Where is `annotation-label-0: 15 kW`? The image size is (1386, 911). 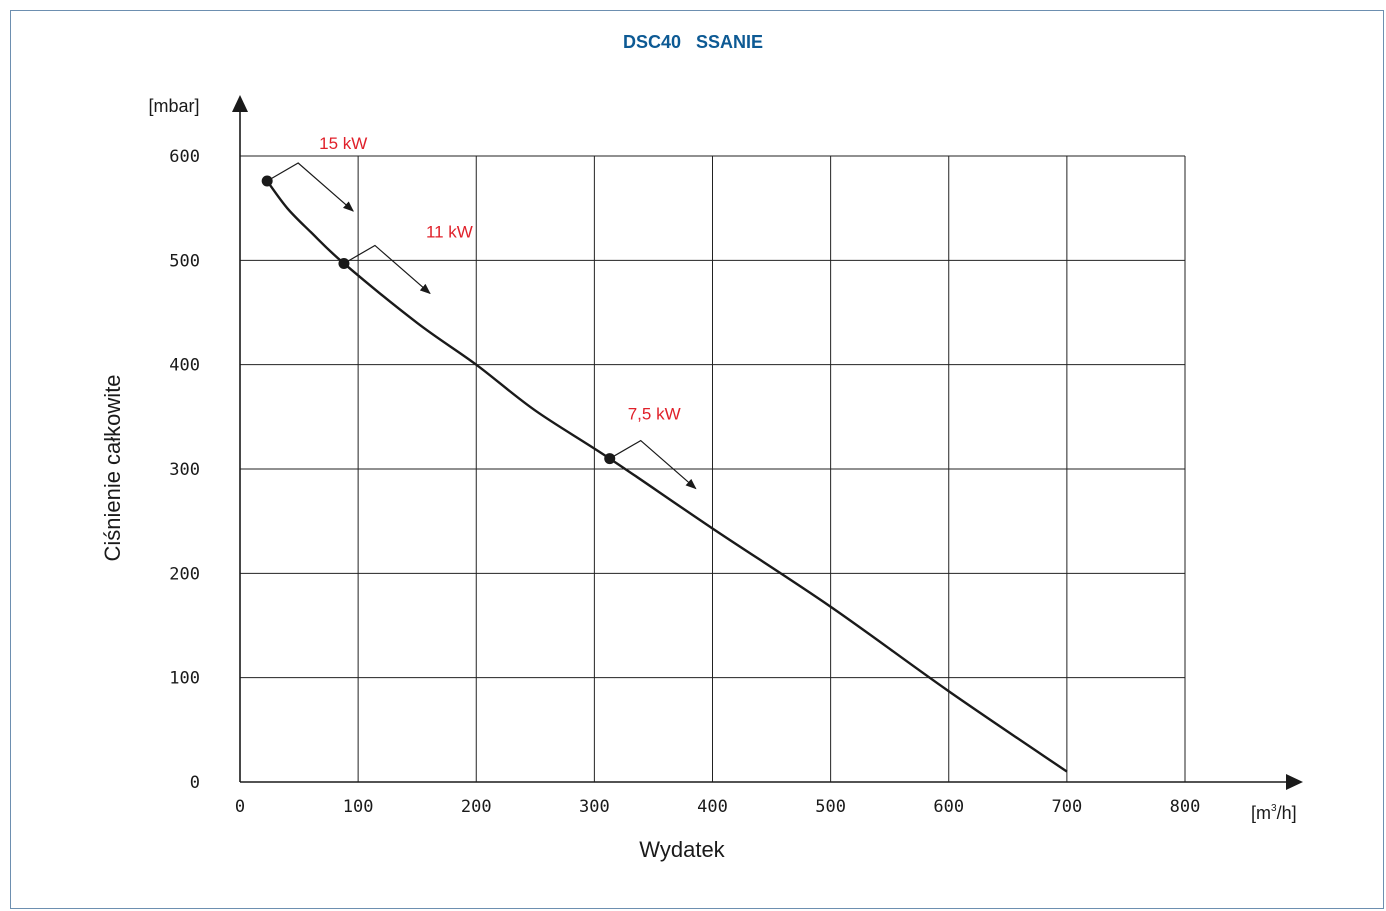
annotation-label-0: 15 kW is located at coordinates (343, 143).